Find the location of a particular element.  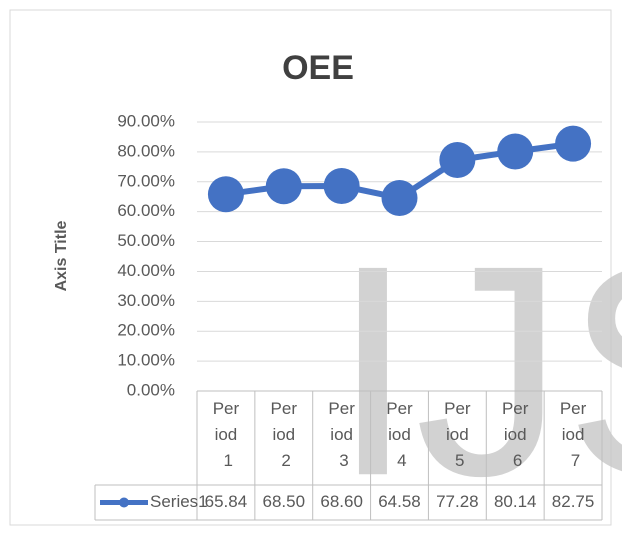

legend-marker is located at coordinates (124, 502).